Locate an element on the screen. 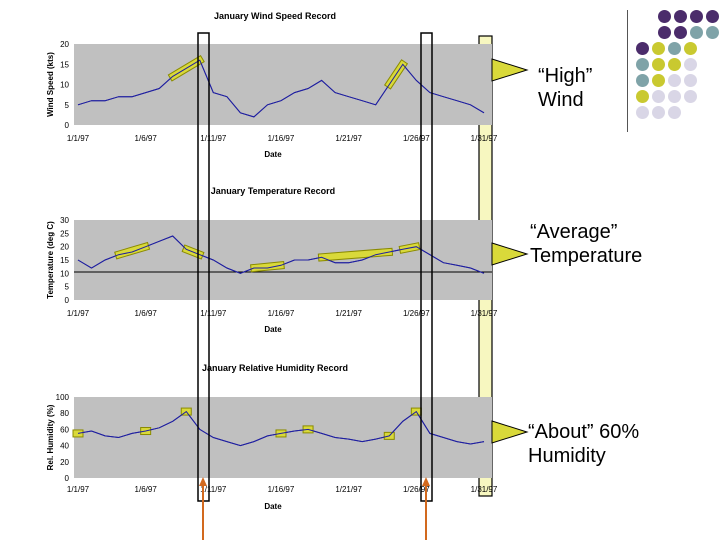  chart-title: January Relative Humidity Record is located at coordinates (275, 368).